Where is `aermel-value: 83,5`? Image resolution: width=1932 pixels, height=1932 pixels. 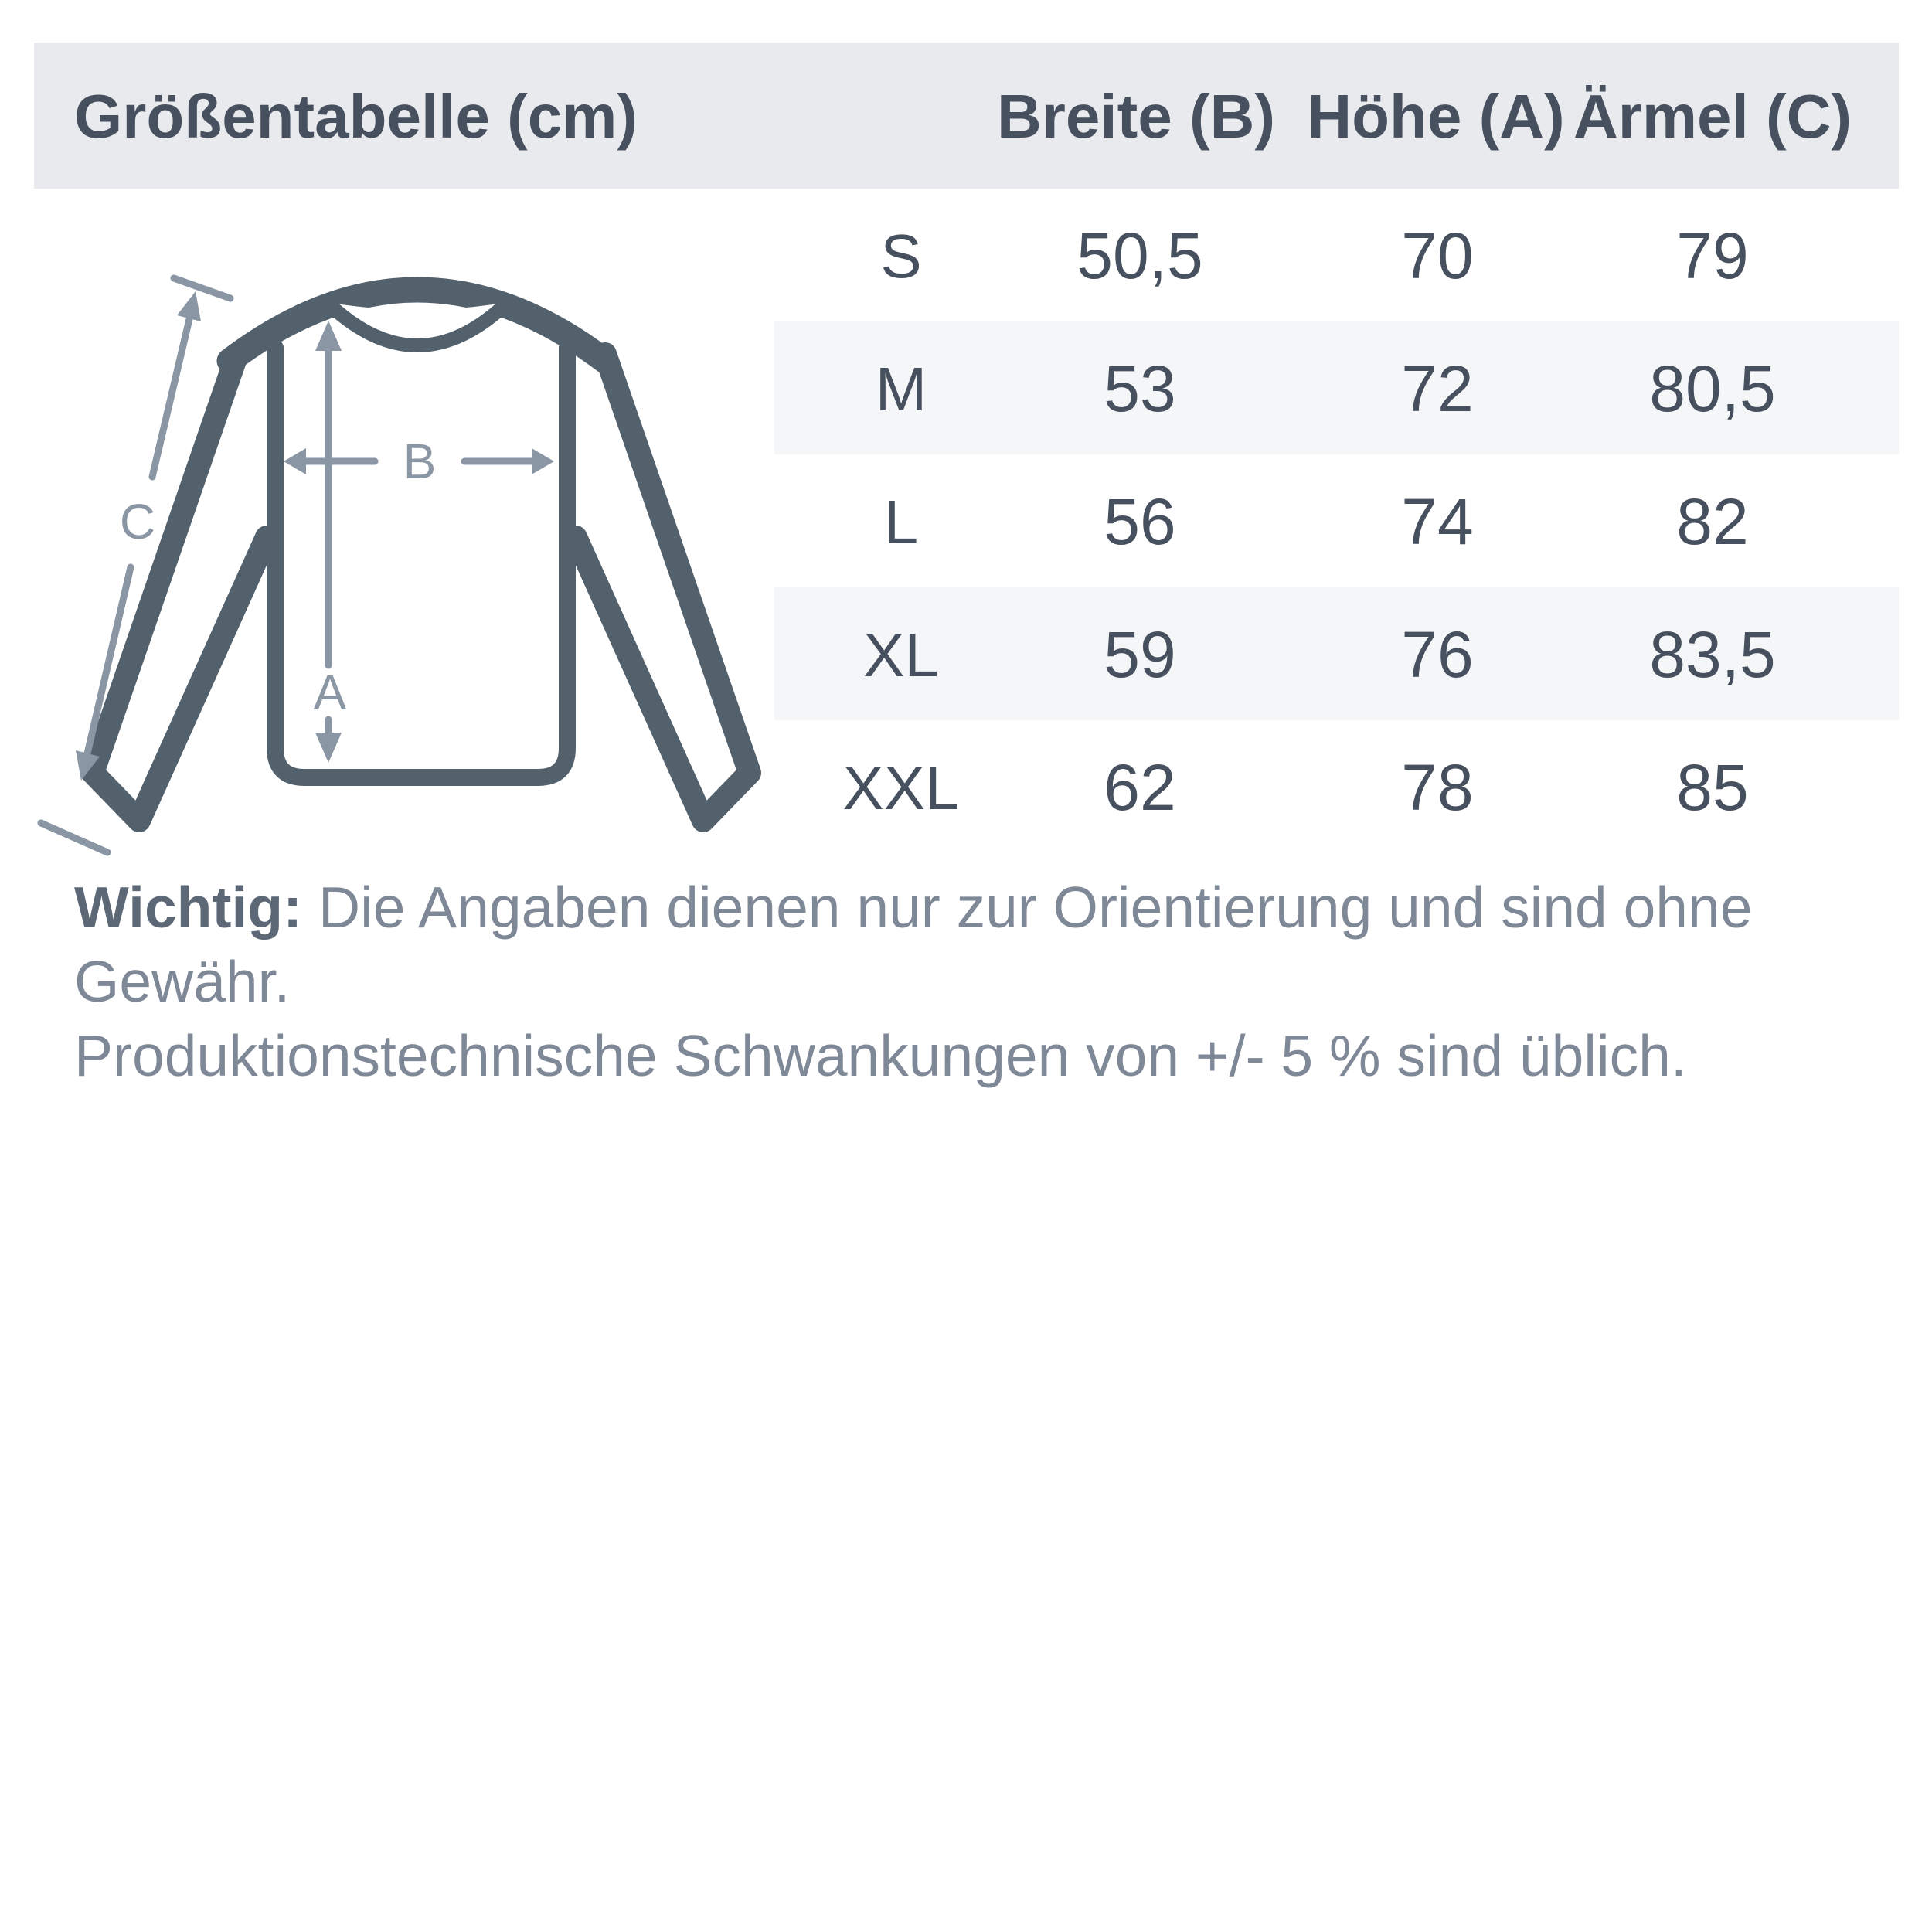
aermel-value: 83,5 is located at coordinates (1713, 655).